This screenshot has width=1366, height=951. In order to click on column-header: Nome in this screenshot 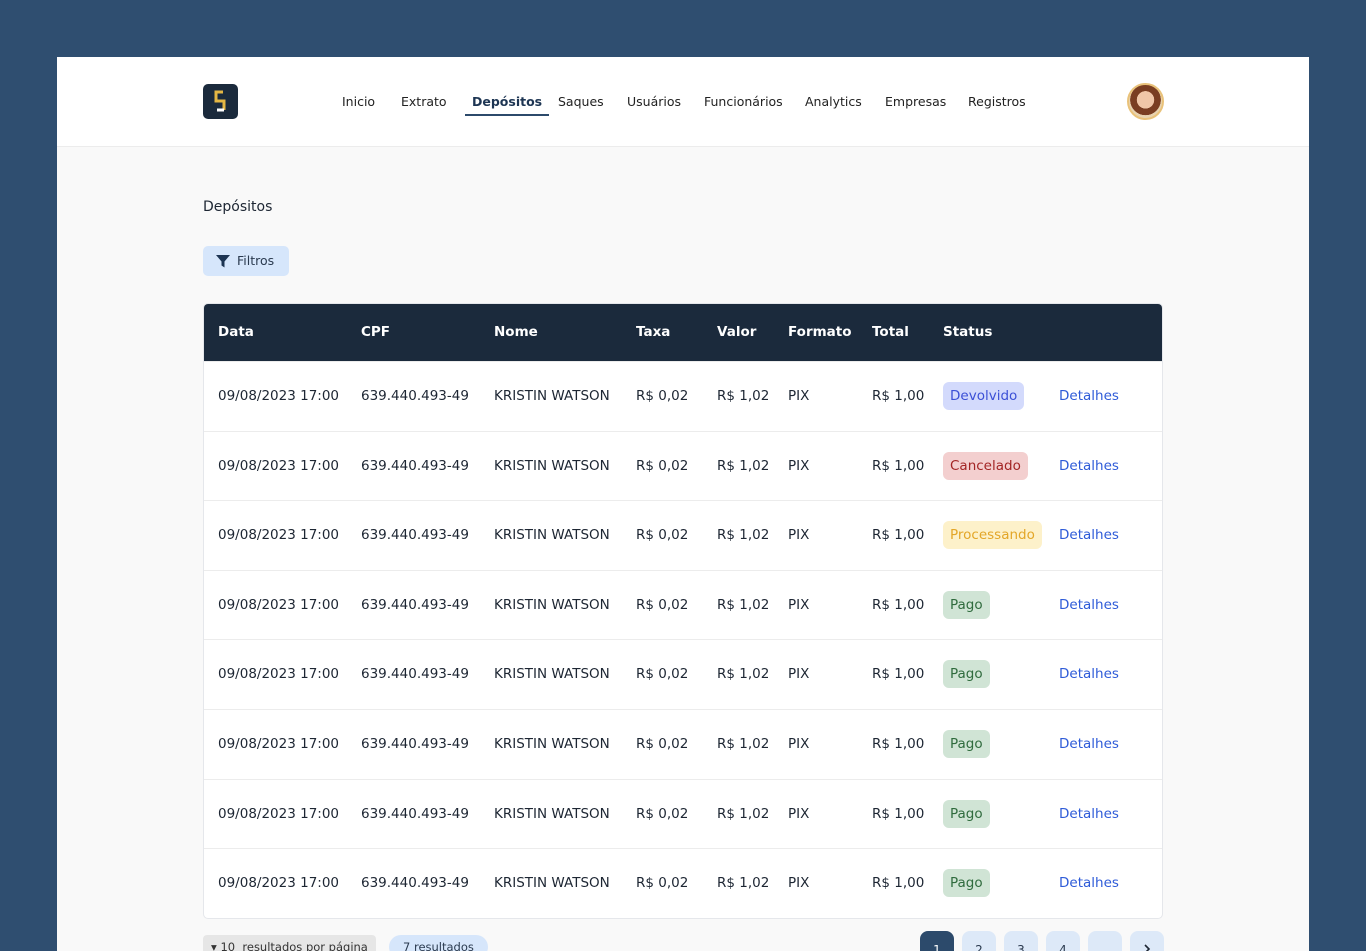, I will do `click(516, 332)`.